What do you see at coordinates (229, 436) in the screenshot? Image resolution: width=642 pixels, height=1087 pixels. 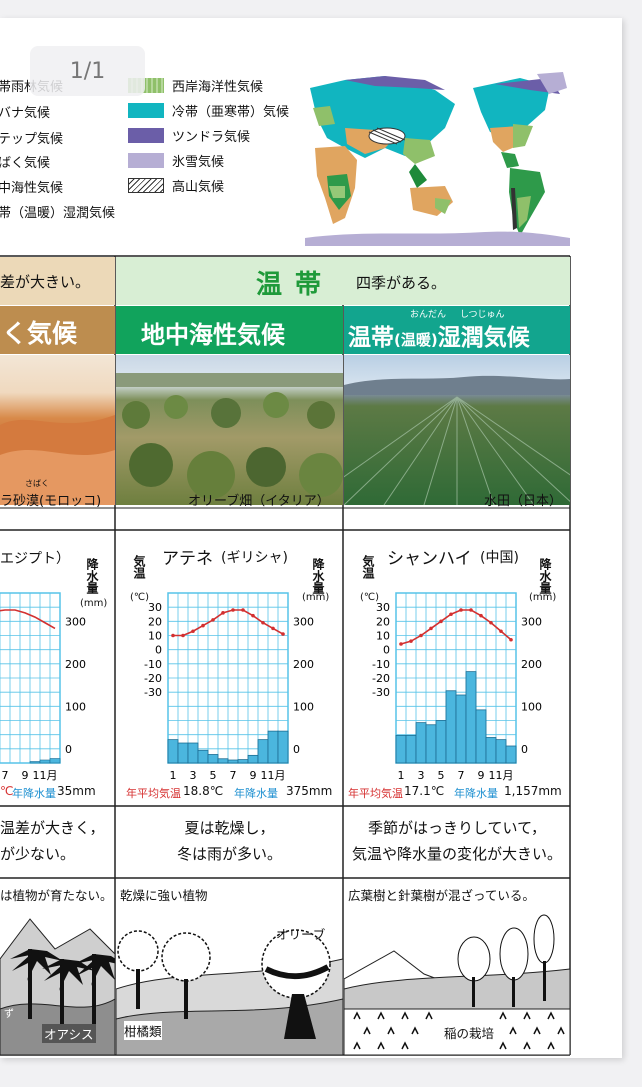 I see `olive-trees` at bounding box center [229, 436].